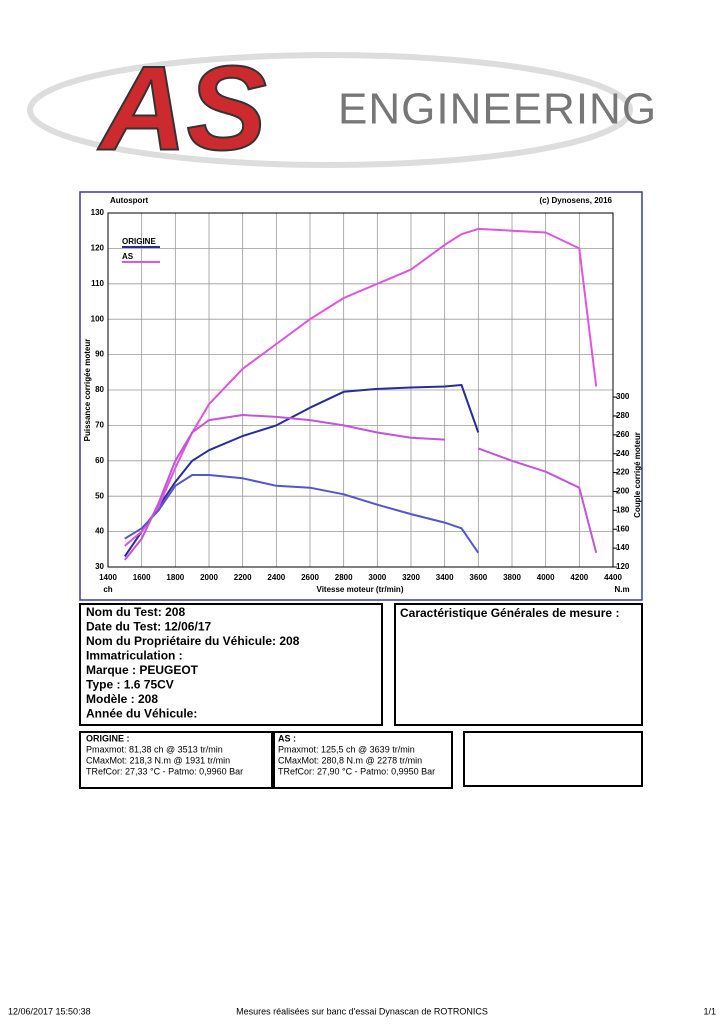  Describe the element at coordinates (193, 641) in the screenshot. I see `test-info-line: Nom du Propriétaire du Véhicule: 208` at that location.